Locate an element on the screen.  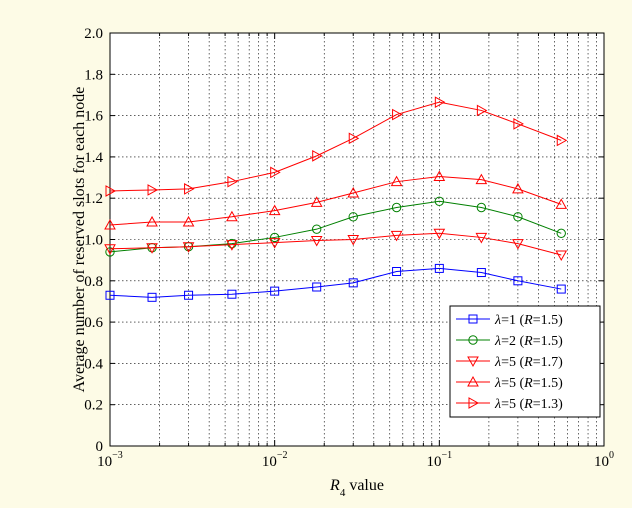
x-axis-label-sub: 4 is located at coordinates (343, 493).